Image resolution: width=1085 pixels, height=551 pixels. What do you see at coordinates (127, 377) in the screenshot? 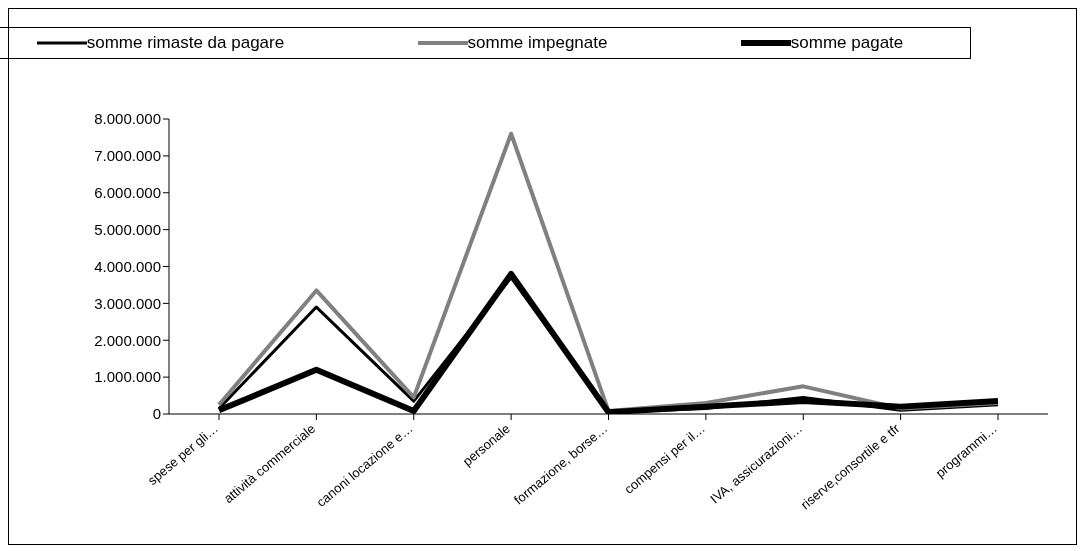
I see `y-tick-label: 1.000.000` at bounding box center [127, 377].